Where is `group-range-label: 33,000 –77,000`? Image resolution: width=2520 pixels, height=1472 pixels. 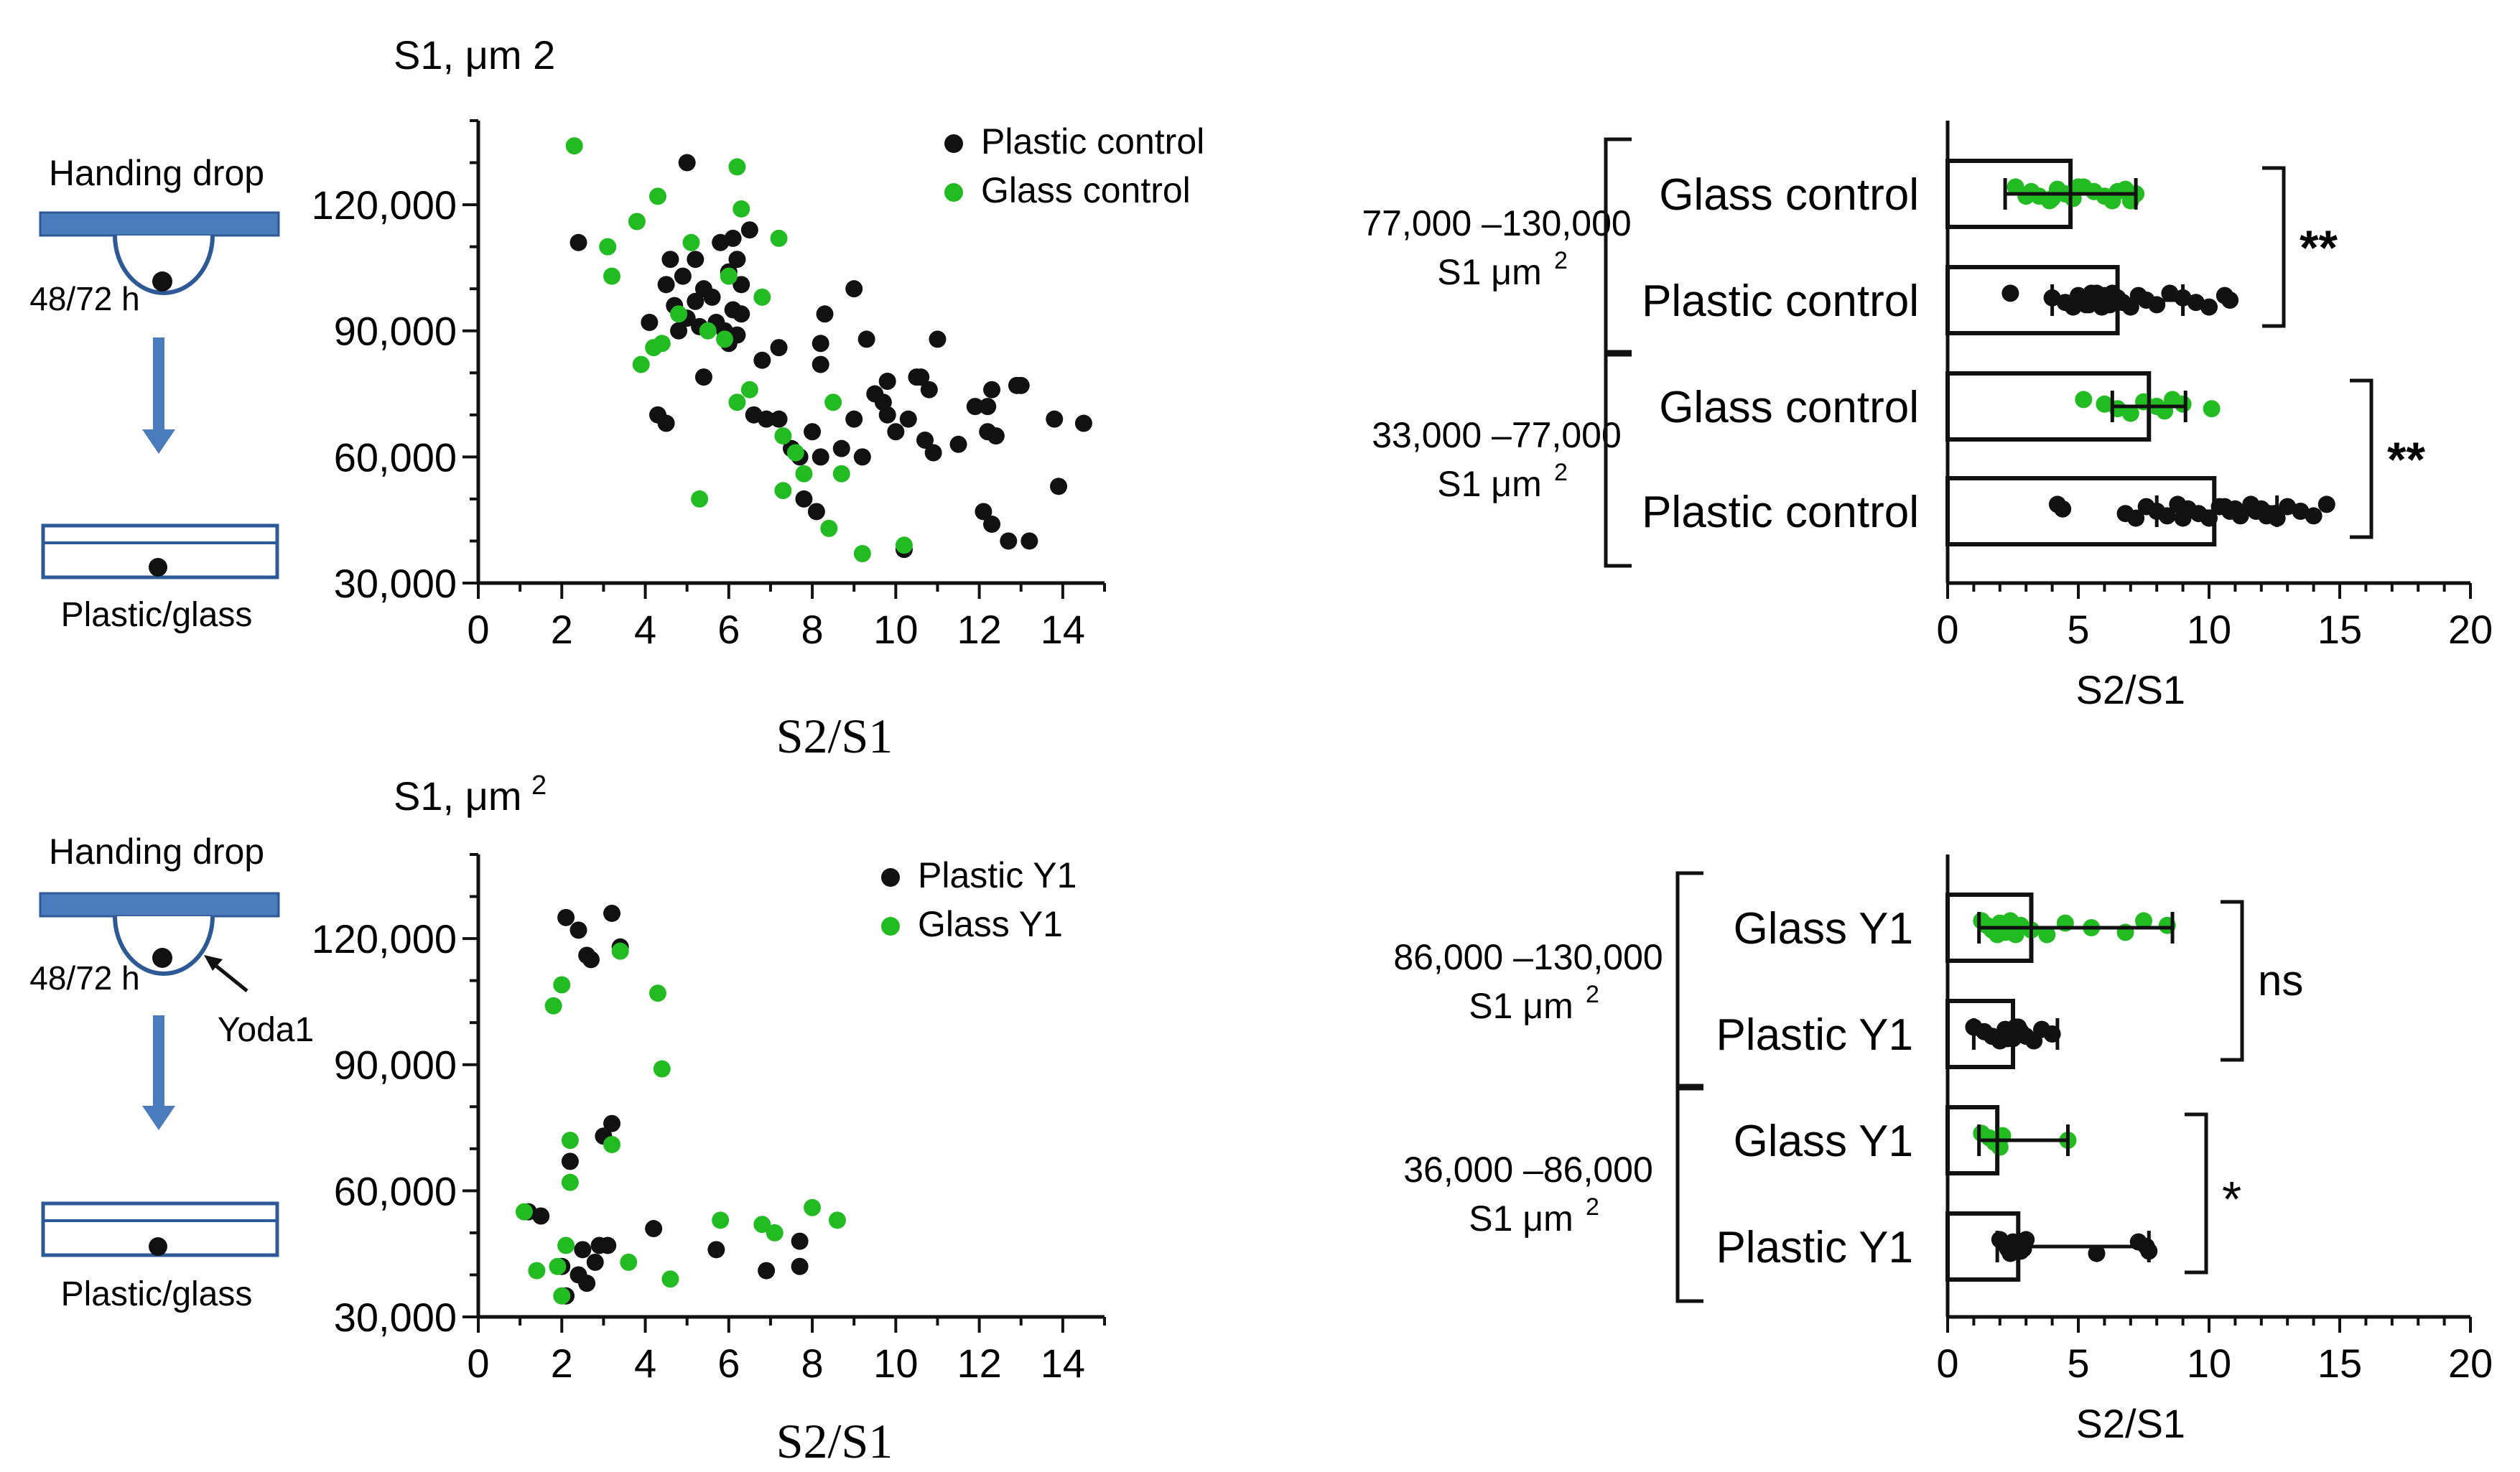 group-range-label: 33,000 –77,000 is located at coordinates (1497, 435).